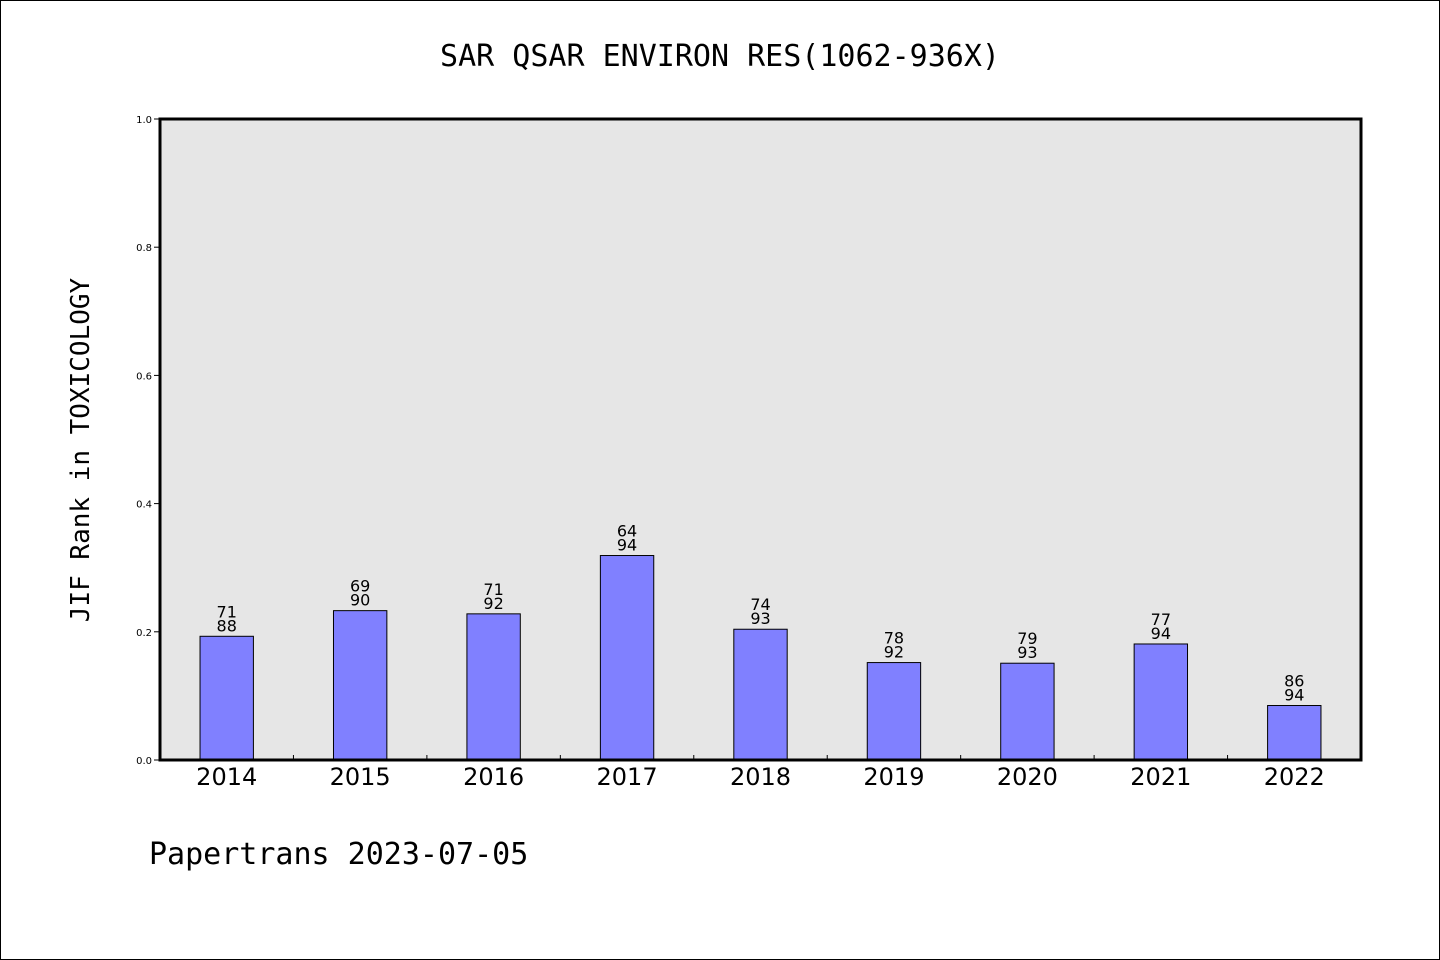 This screenshot has width=1440, height=960. What do you see at coordinates (226, 698) in the screenshot?
I see `bar-2014` at bounding box center [226, 698].